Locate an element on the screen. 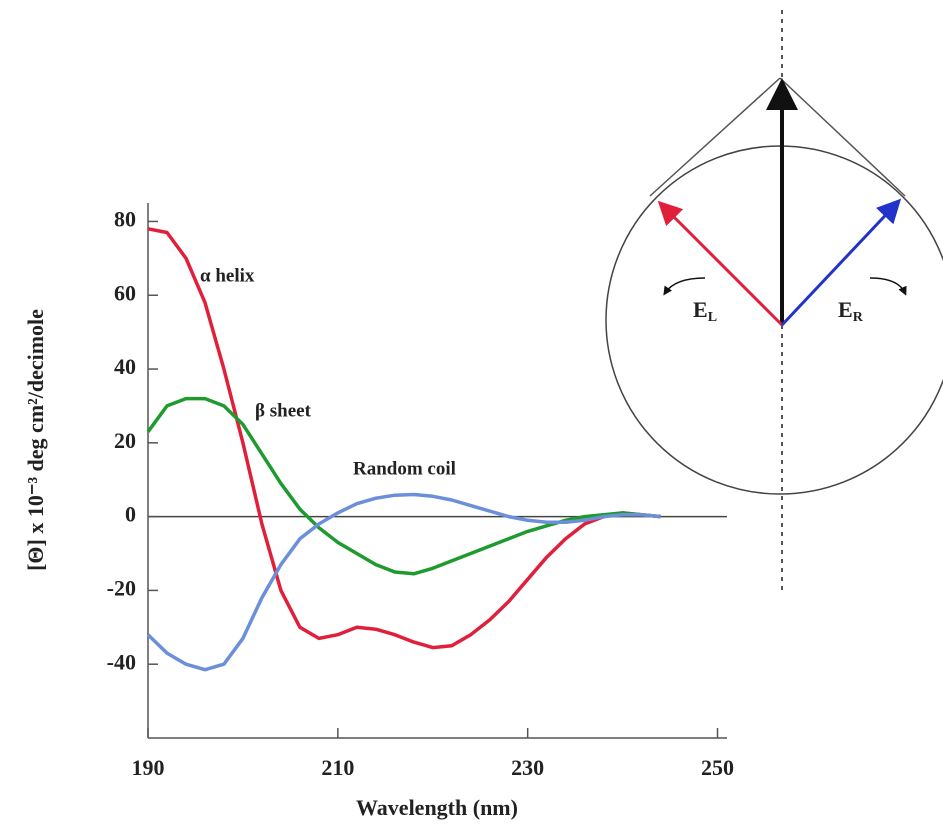 This screenshot has height=840, width=943. y-tick-label: 20 is located at coordinates (125, 440).